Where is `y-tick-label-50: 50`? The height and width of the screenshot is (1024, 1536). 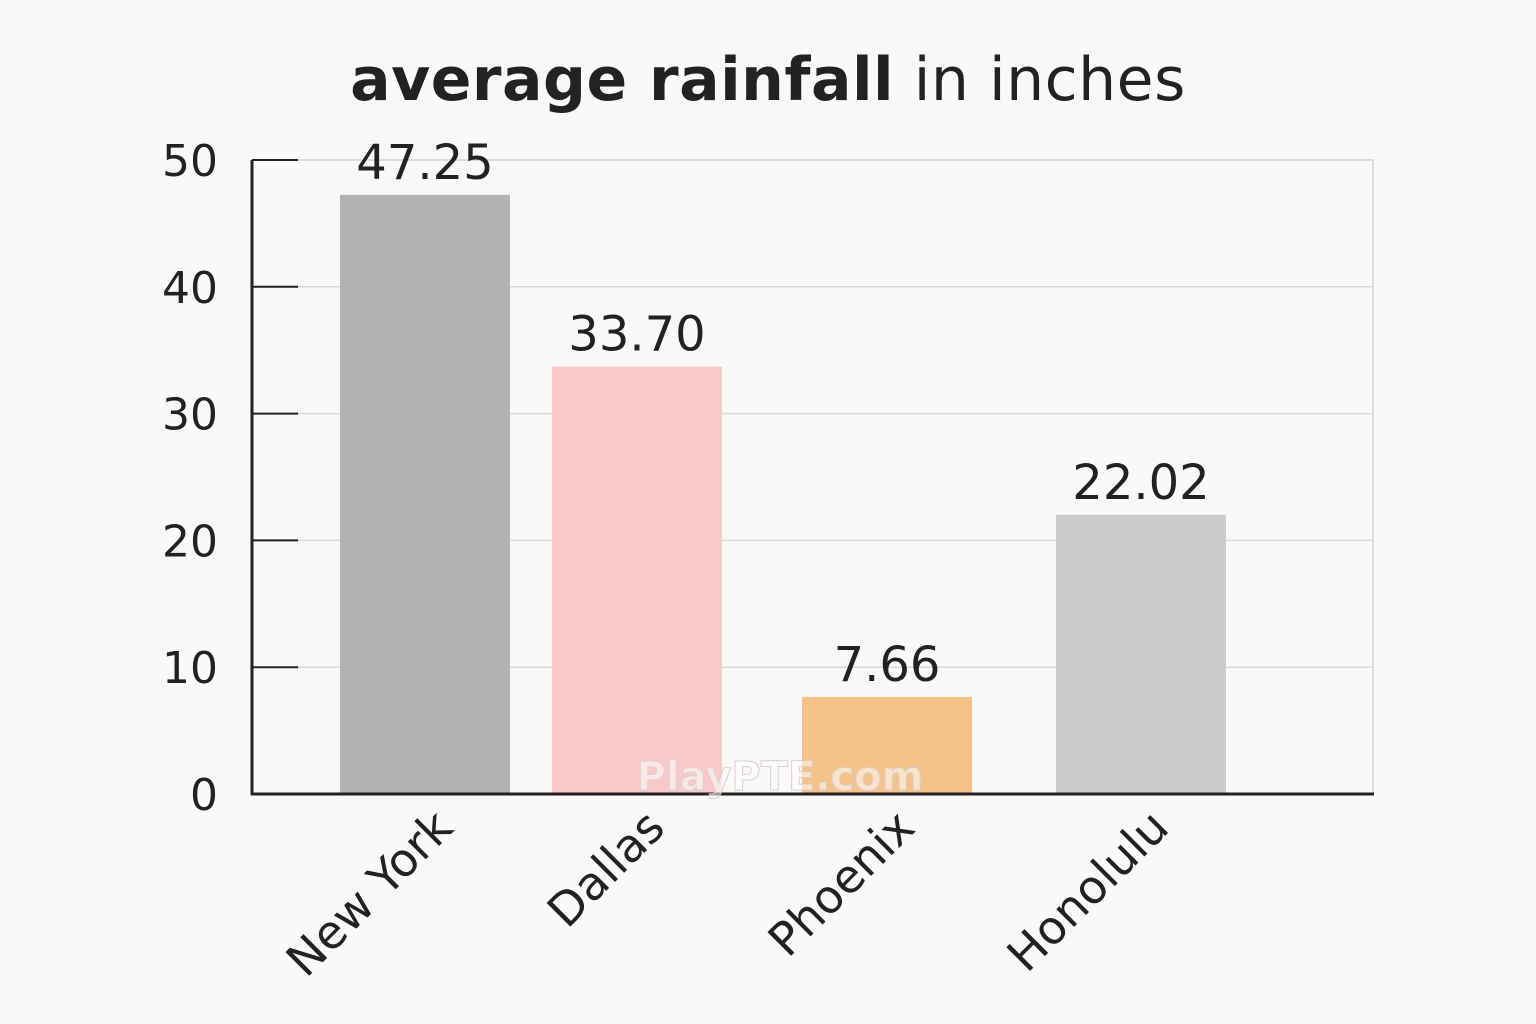 y-tick-label-50: 50 is located at coordinates (190, 161).